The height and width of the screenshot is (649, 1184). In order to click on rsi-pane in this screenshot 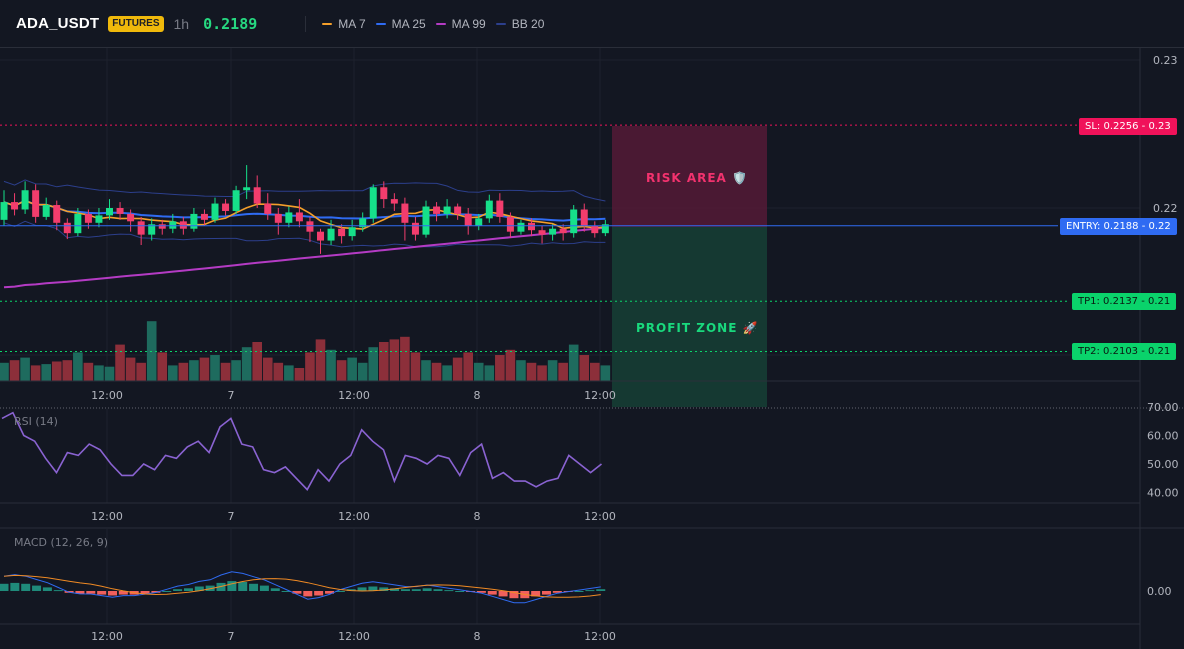, I will do `click(301, 451)`.